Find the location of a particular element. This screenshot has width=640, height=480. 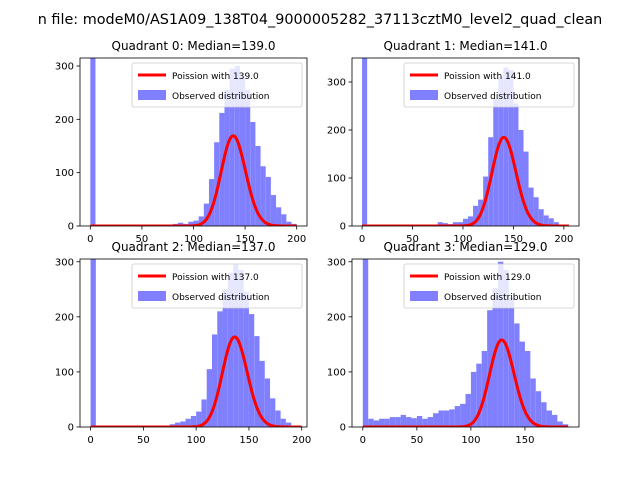

legend-label-poisson: Poission with 139.0 is located at coordinates (215, 77).